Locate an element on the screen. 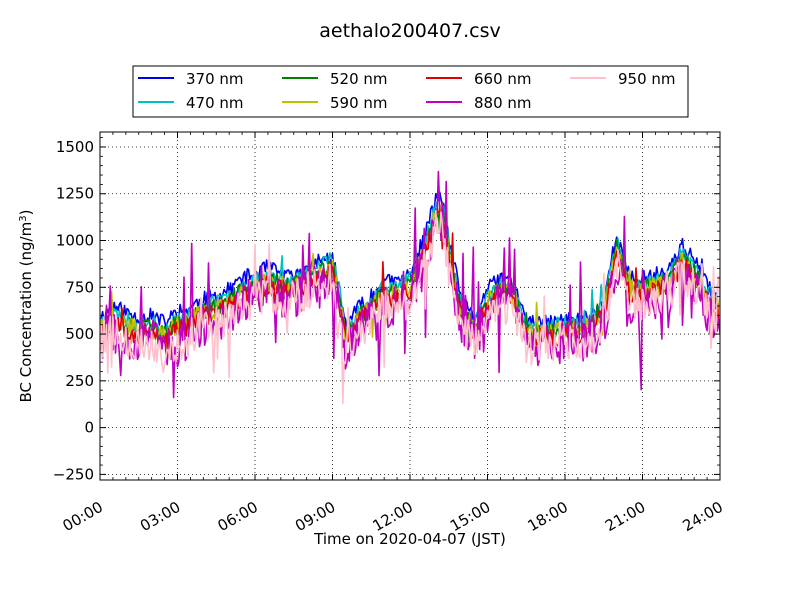 This screenshot has height=600, width=800. y-tick-label: 1000 is located at coordinates (75, 241).